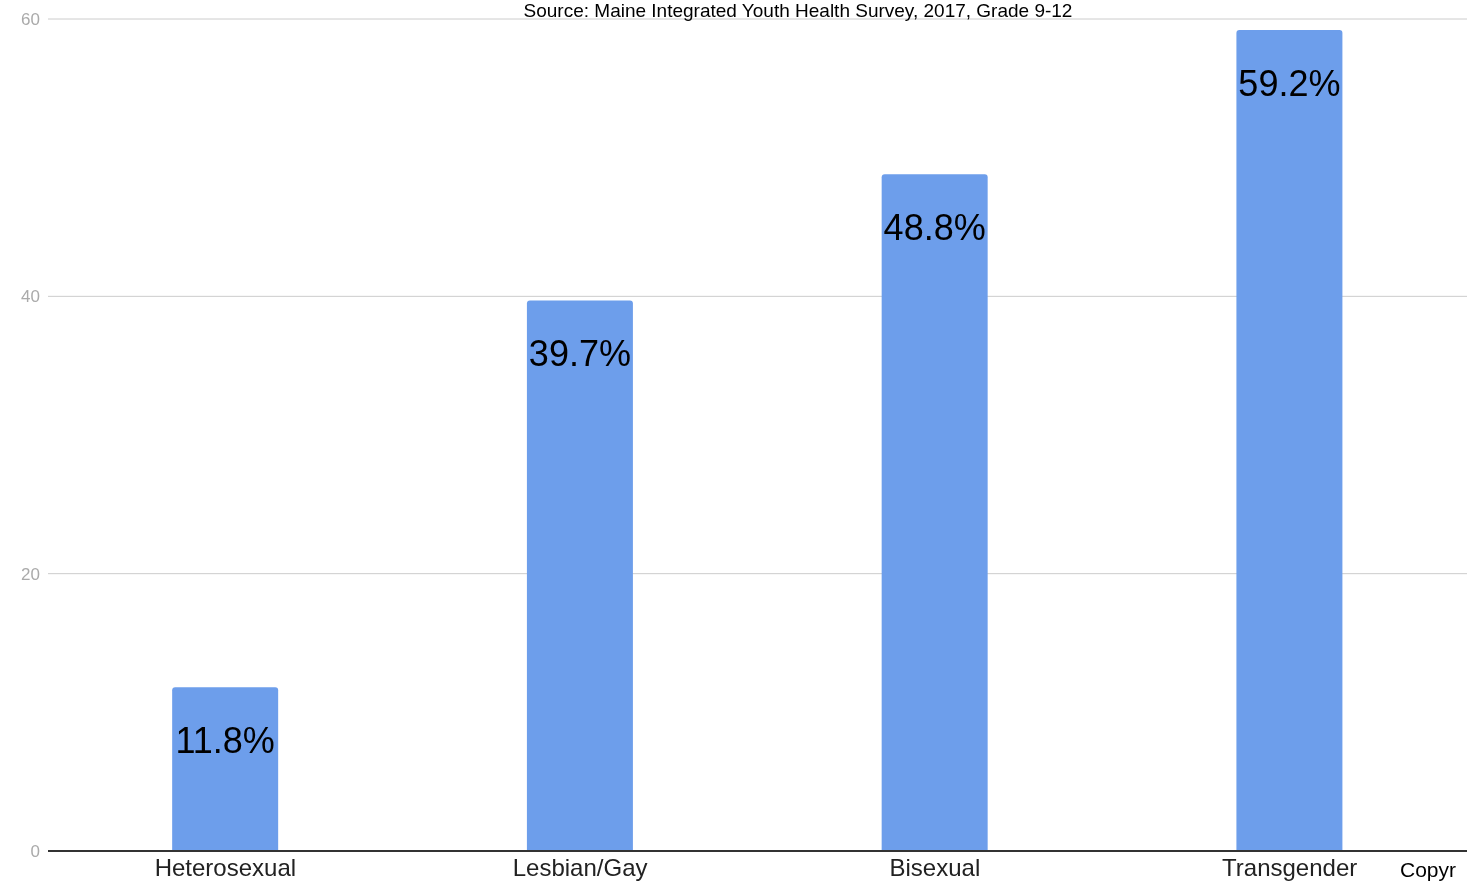 This screenshot has width=1467, height=887. What do you see at coordinates (1428, 870) in the screenshot?
I see `text: Copyr` at bounding box center [1428, 870].